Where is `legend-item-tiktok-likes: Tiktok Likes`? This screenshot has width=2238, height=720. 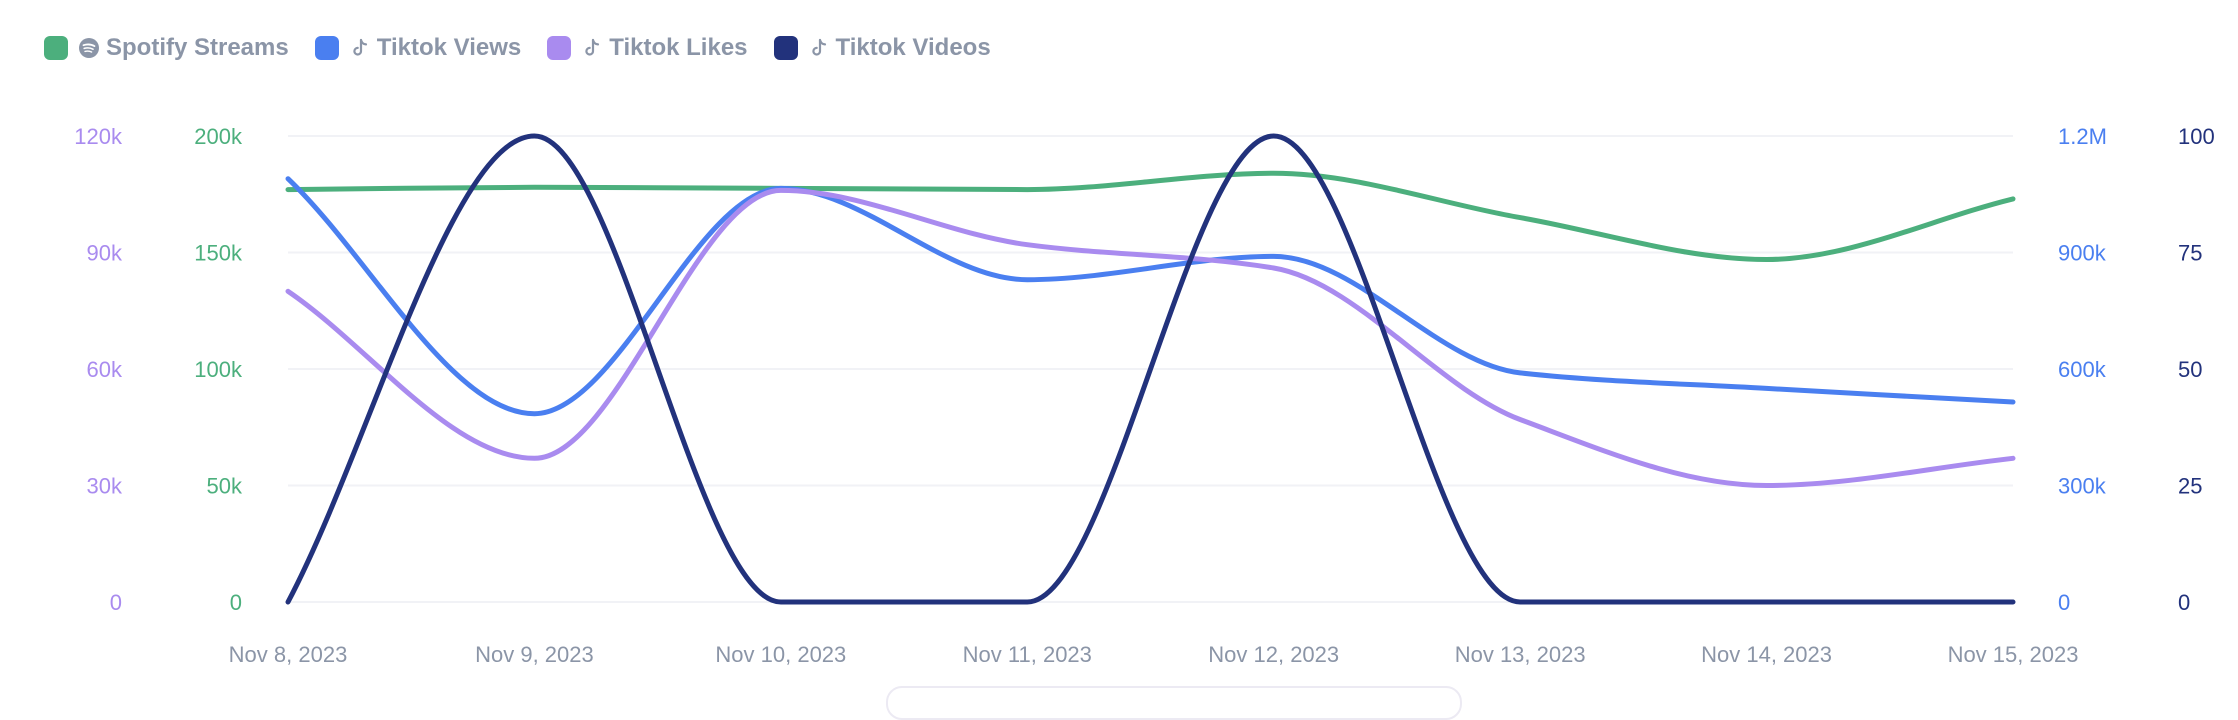 legend-item-tiktok-likes: Tiktok Likes is located at coordinates (647, 48).